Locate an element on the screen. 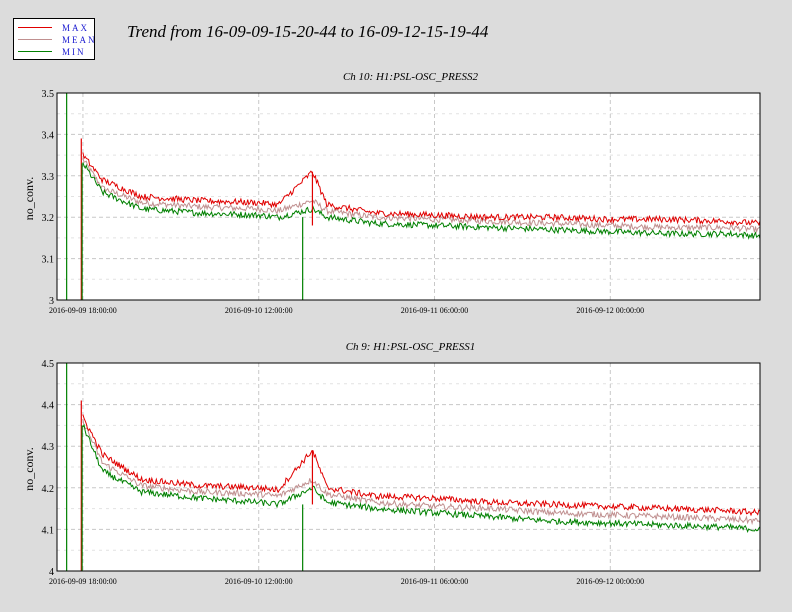 This screenshot has width=792, height=612. y-tick-label: 3.3 is located at coordinates (48, 177).